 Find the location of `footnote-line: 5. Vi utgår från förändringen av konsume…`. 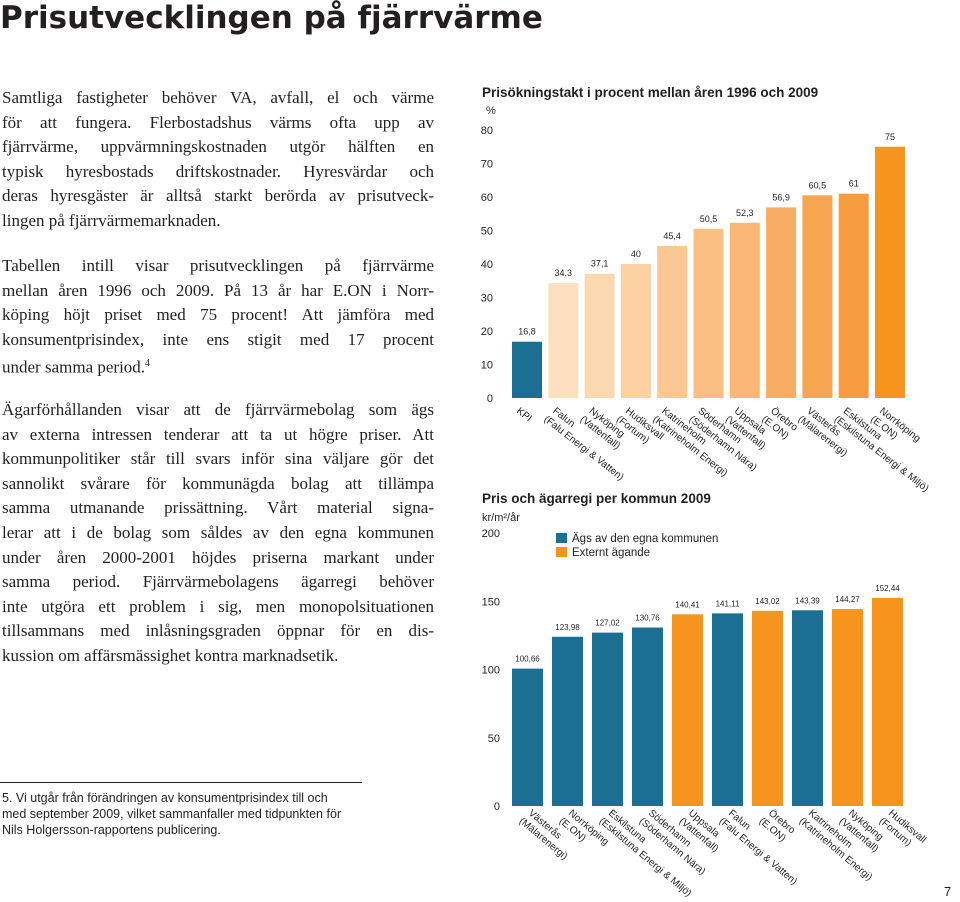

footnote-line: 5. Vi utgår från förändringen av konsume… is located at coordinates (165, 798).